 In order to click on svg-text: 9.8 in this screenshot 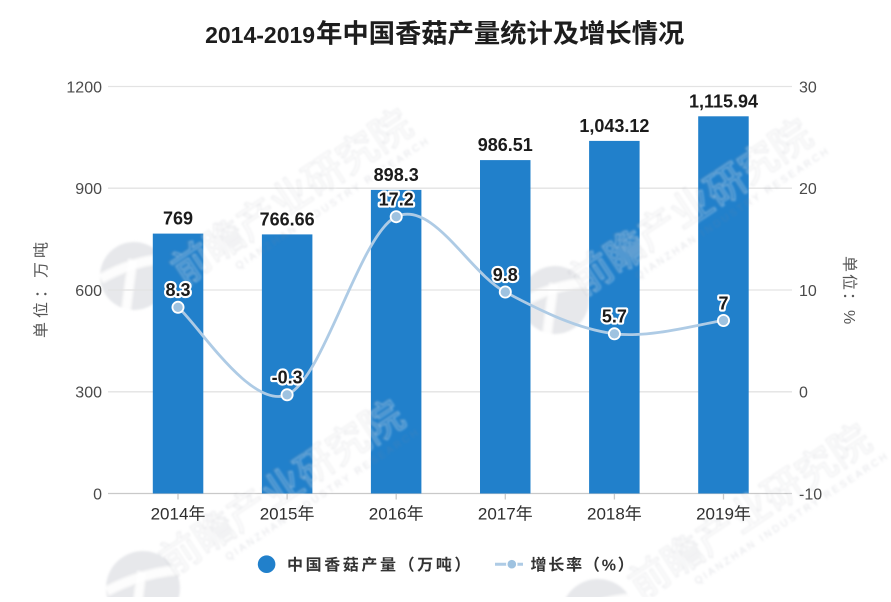, I will do `click(505, 275)`.